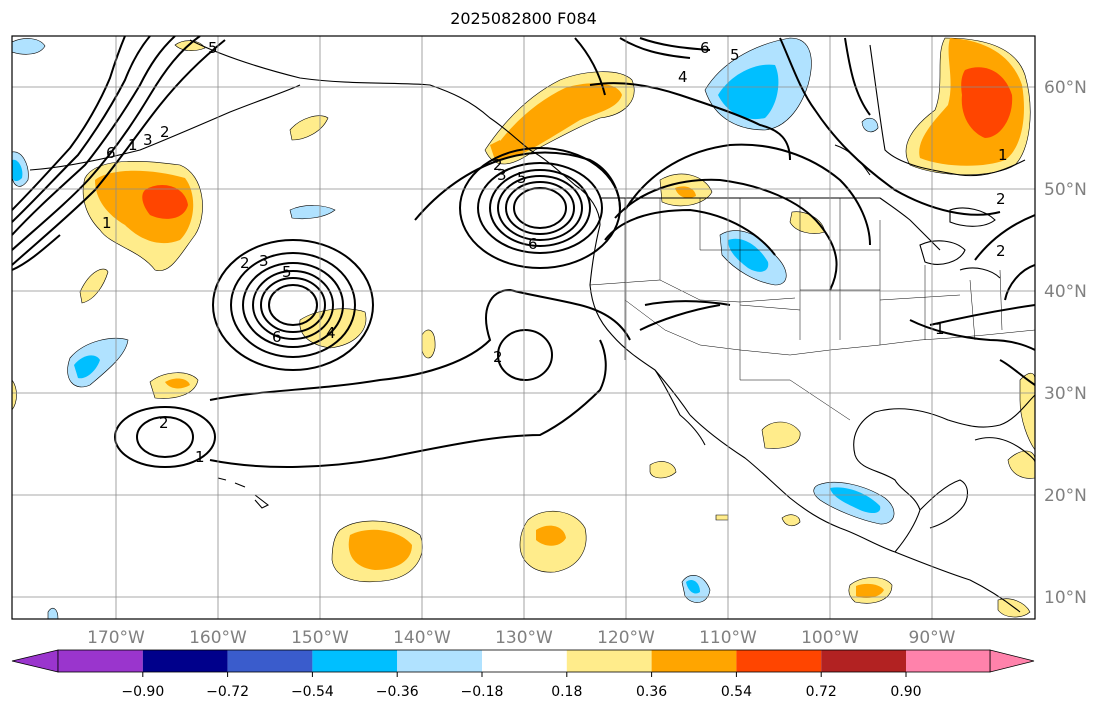 The image size is (1105, 712). I want to click on colorbar-tick-label: 0.90, so click(905, 692).